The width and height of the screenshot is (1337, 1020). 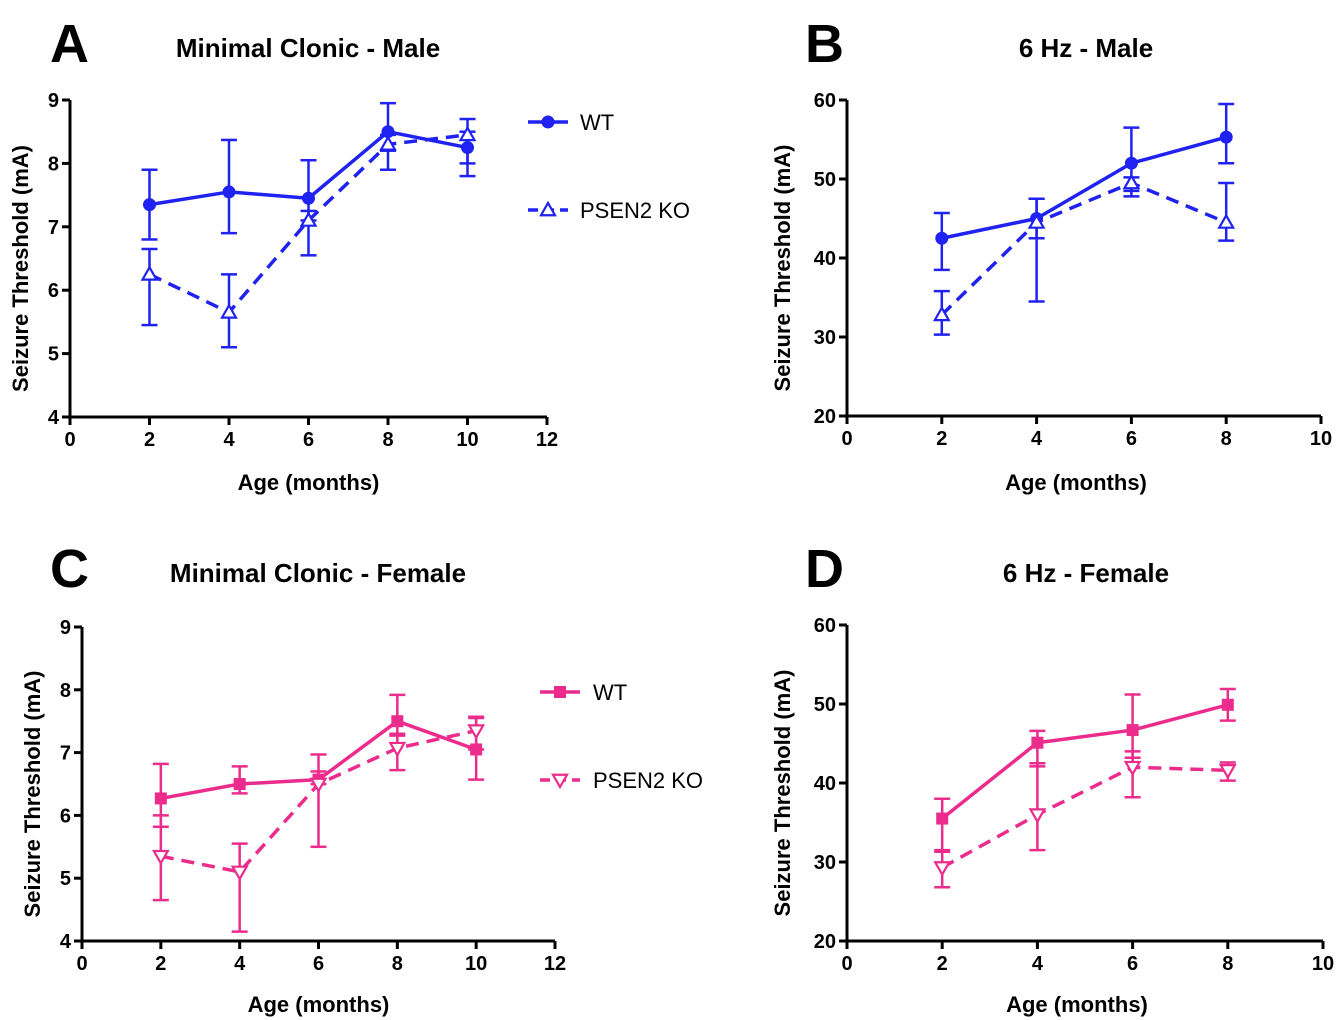 What do you see at coordinates (69, 569) in the screenshot?
I see `panel-letter: C` at bounding box center [69, 569].